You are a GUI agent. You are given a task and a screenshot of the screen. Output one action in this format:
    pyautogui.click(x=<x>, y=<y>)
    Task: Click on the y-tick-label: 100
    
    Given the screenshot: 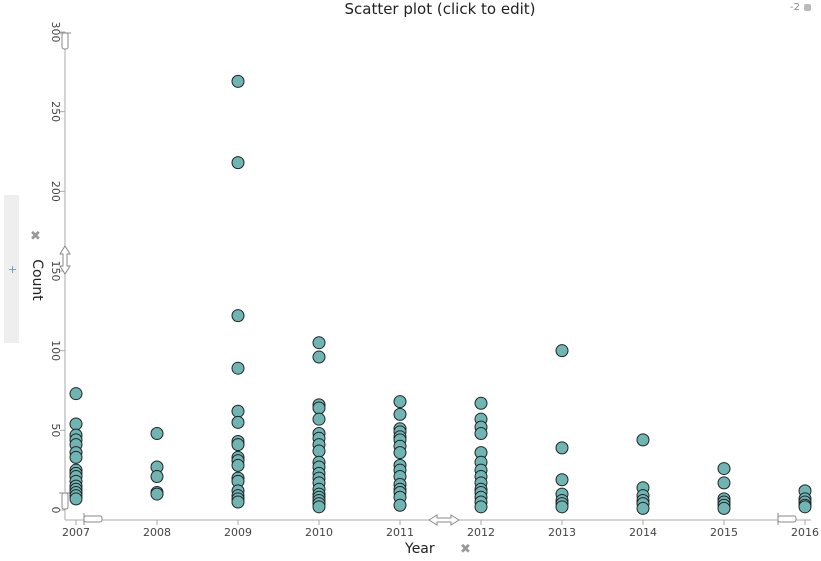 What is the action you would take?
    pyautogui.click(x=55, y=350)
    